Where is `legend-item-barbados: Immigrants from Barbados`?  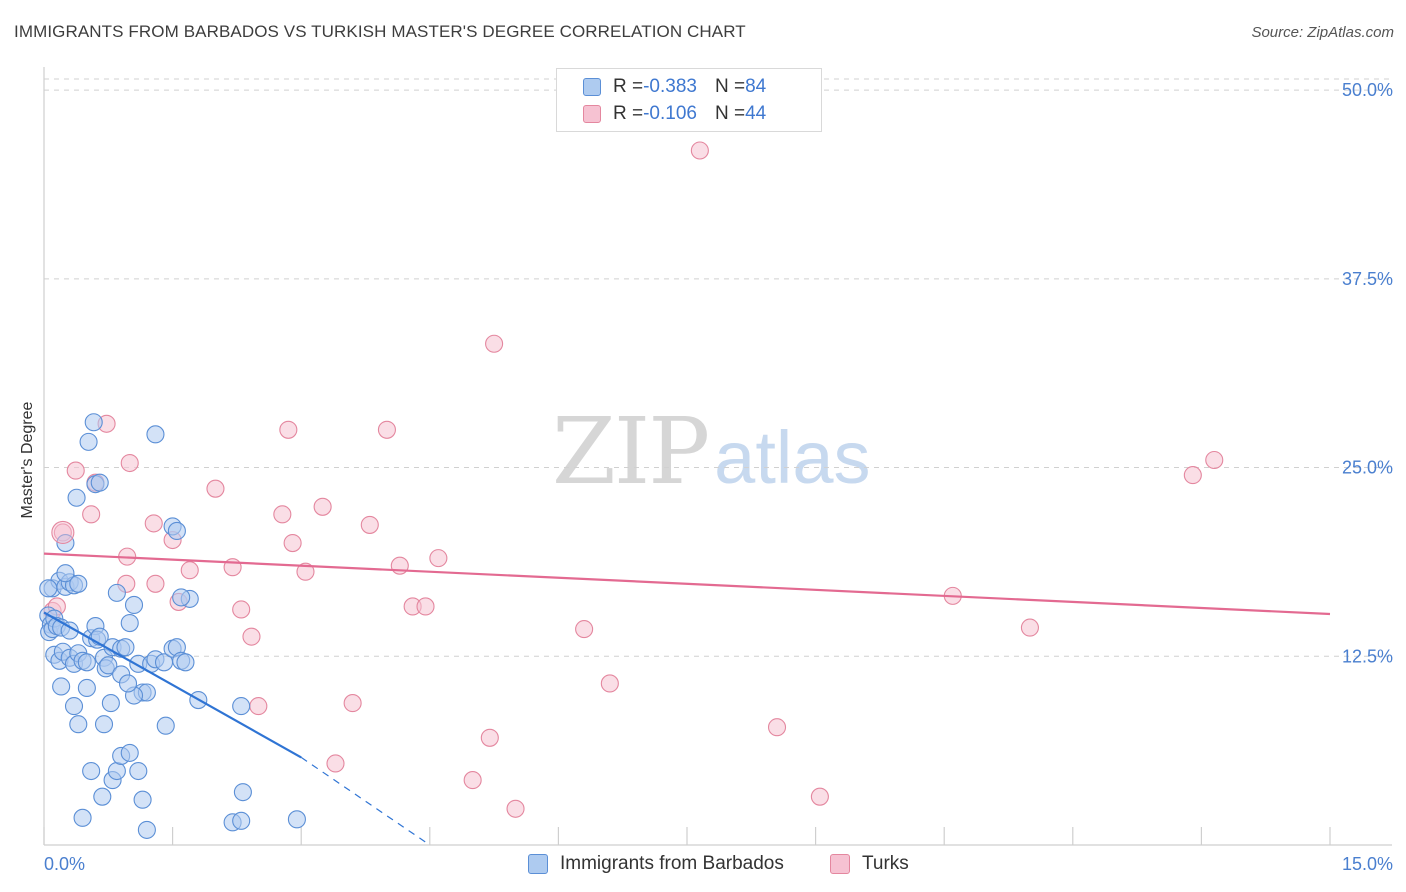
legend-item-barbados: Immigrants from Barbados is located at coordinates (656, 864).